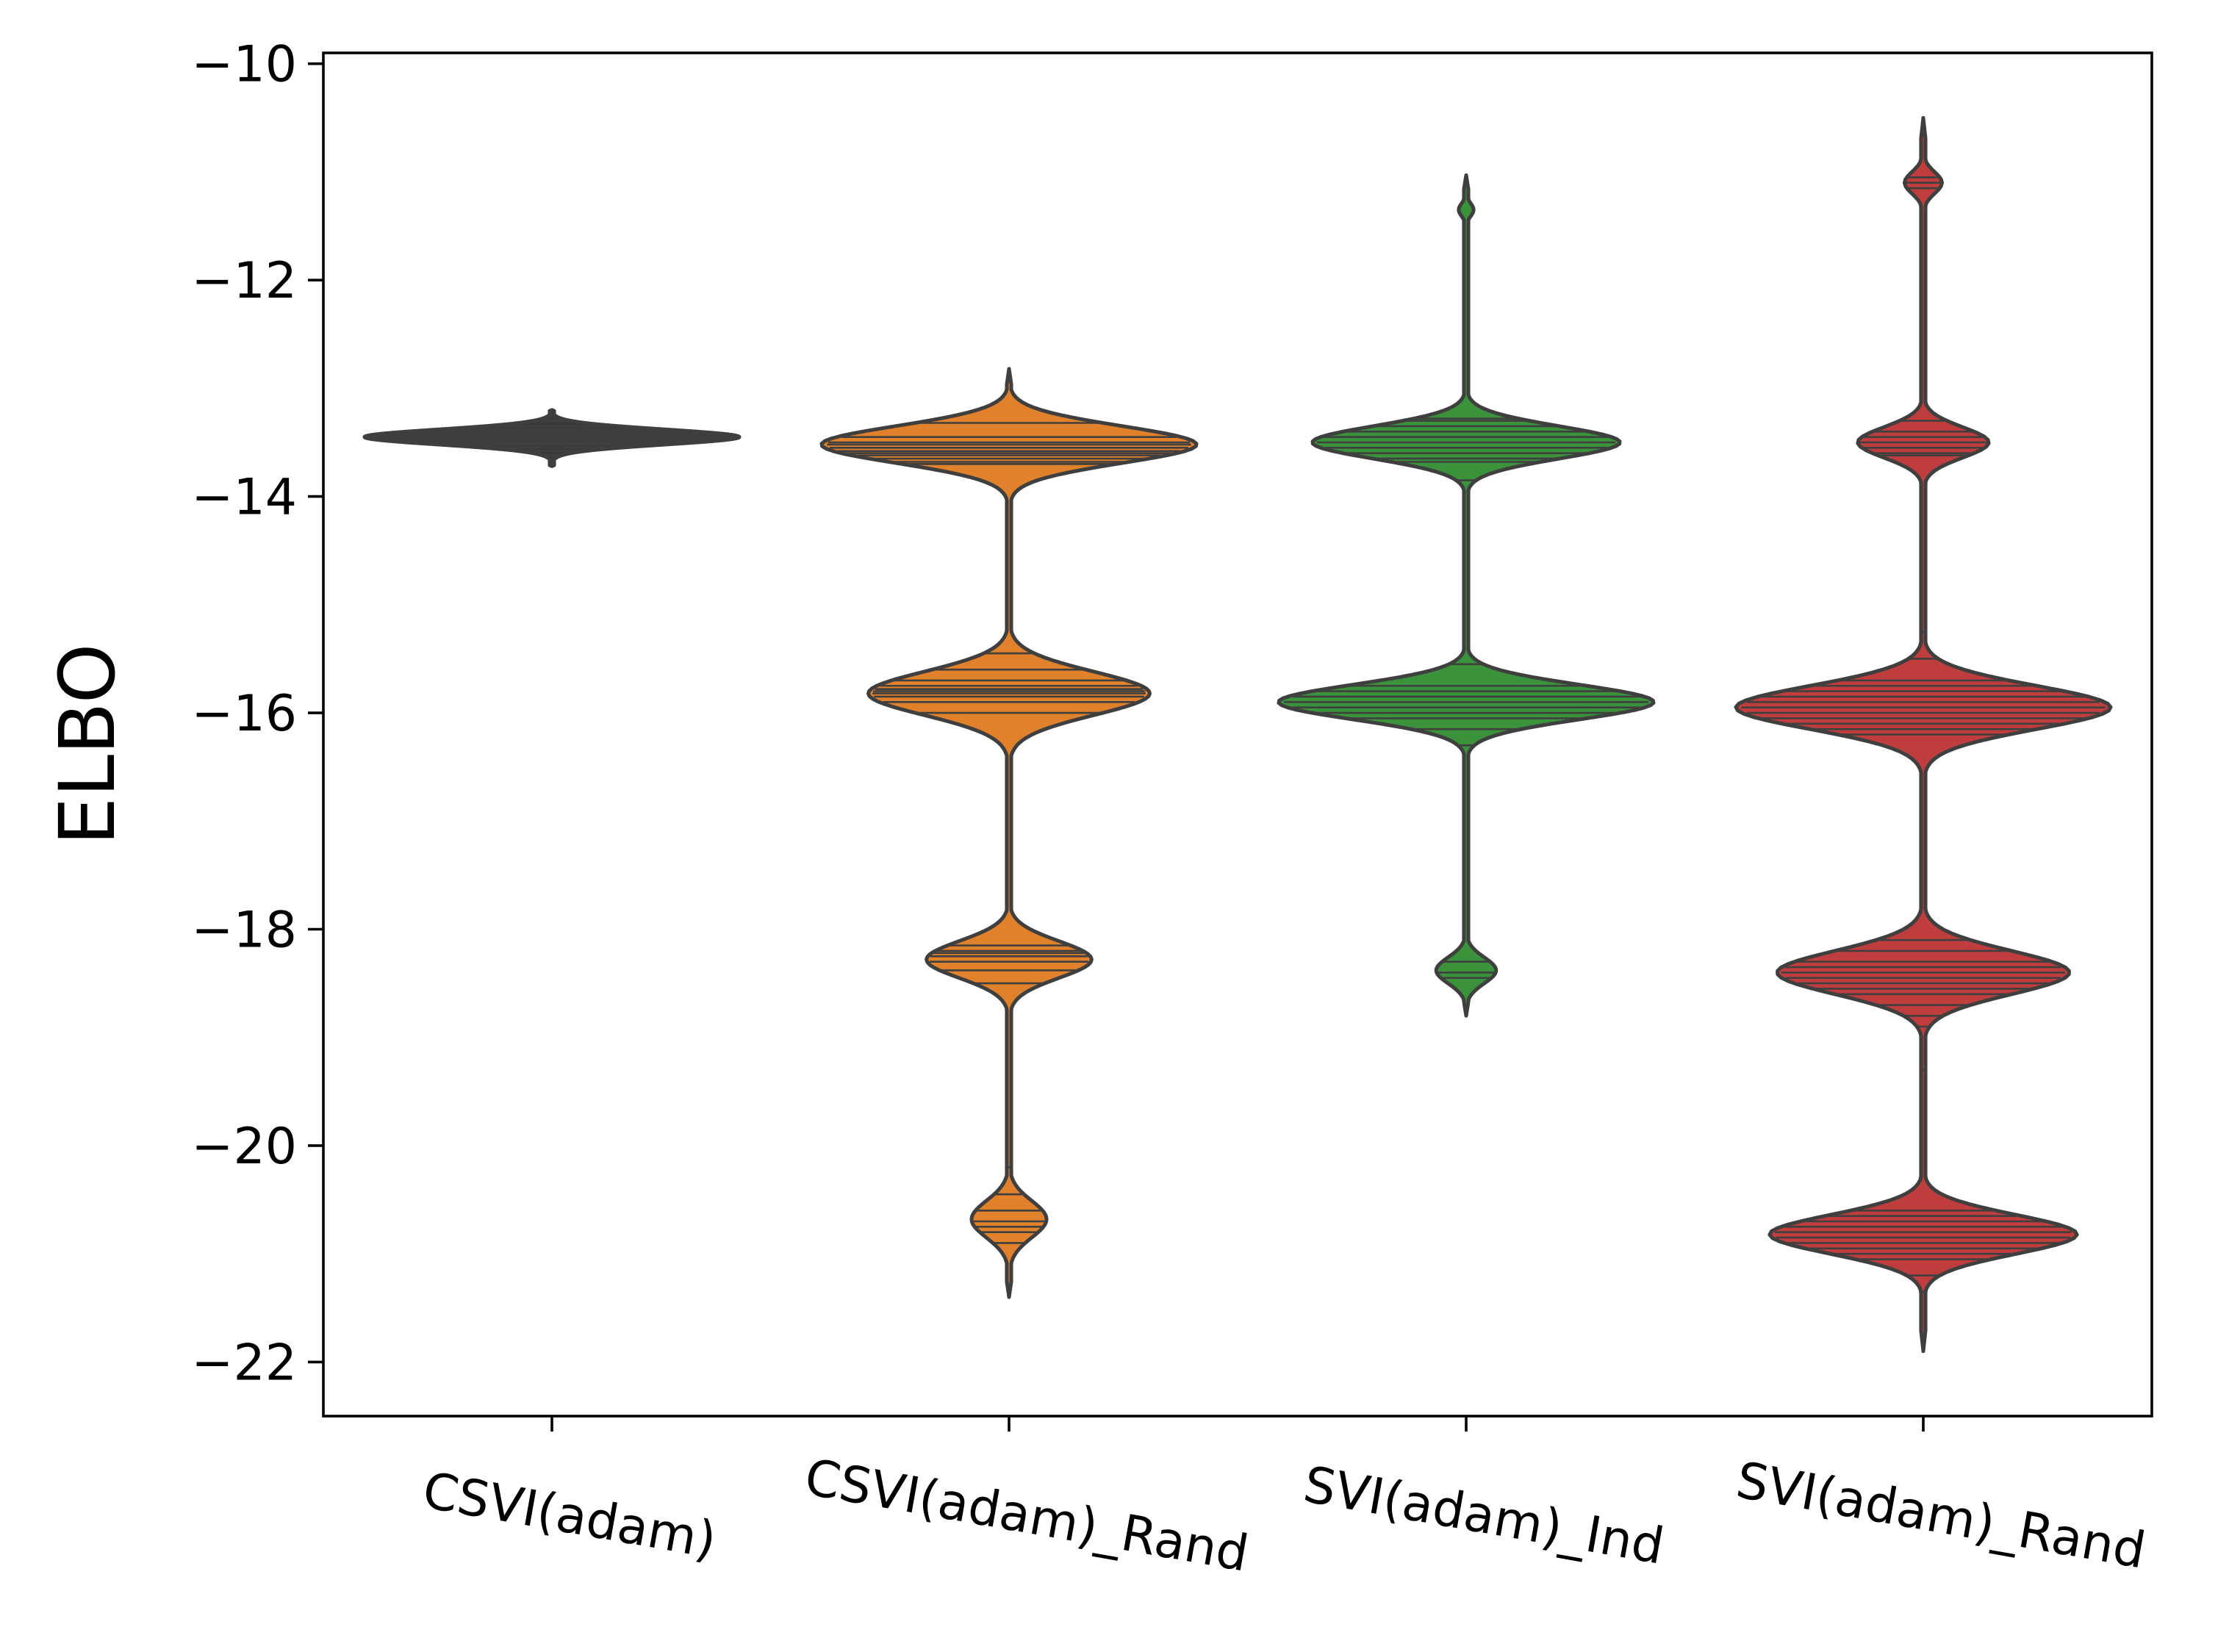  What do you see at coordinates (244, 1147) in the screenshot?
I see `y-tick-label: −20` at bounding box center [244, 1147].